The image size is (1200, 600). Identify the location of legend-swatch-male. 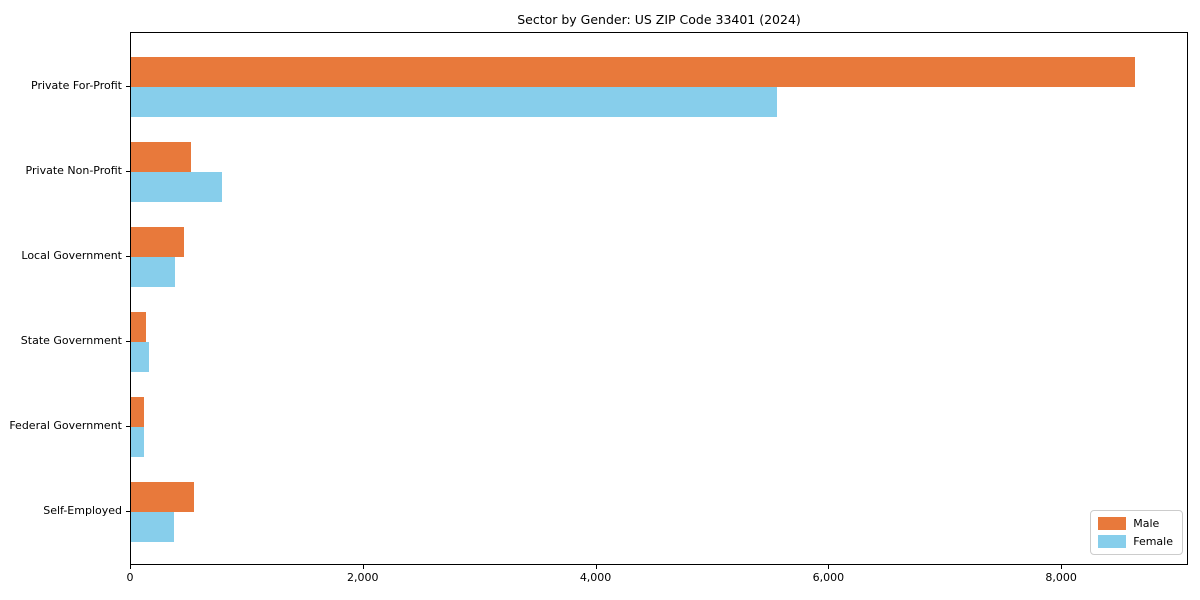
(1112, 523).